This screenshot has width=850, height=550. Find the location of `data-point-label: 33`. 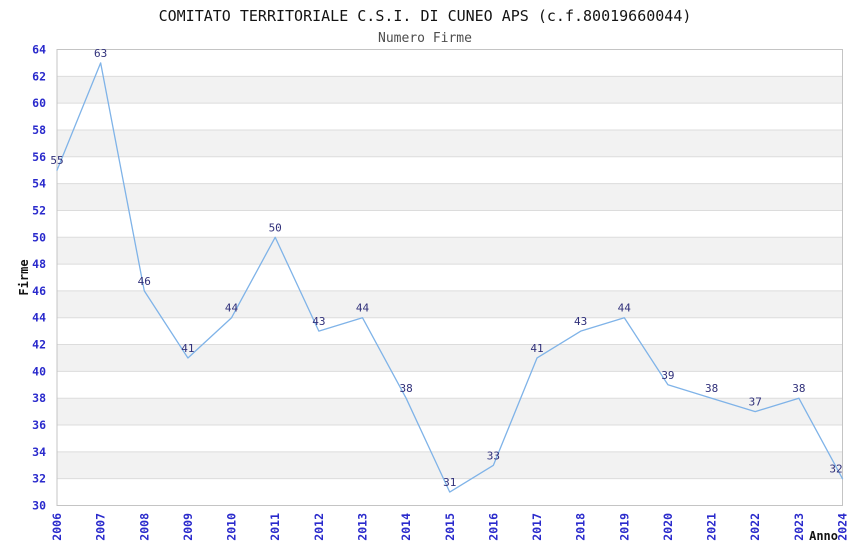

data-point-label: 33 is located at coordinates (493, 455).